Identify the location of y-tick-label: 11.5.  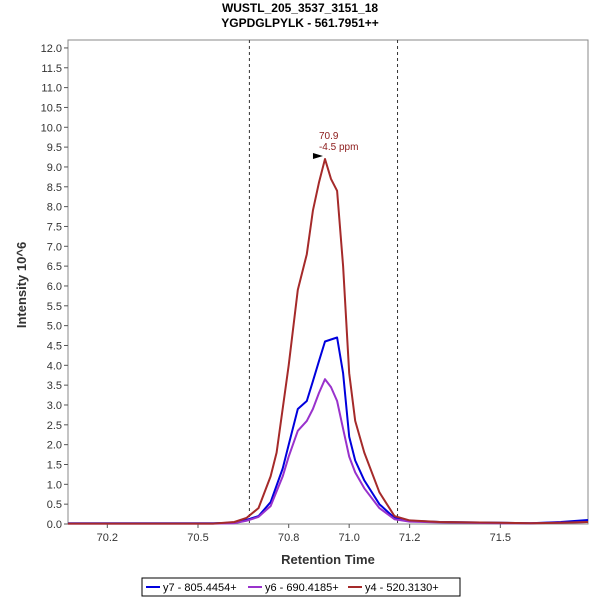
(51, 69).